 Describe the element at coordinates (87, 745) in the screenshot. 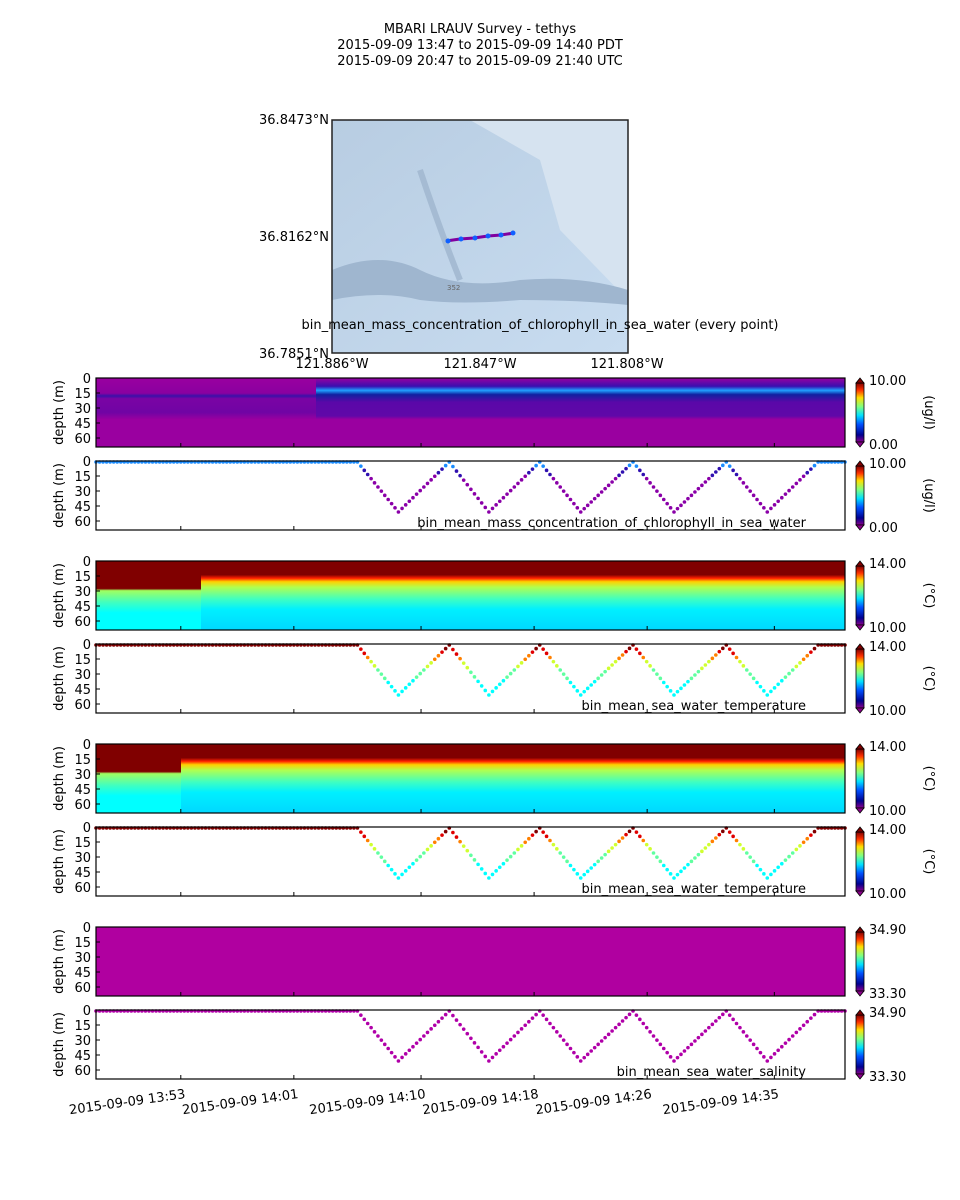

I see `y-tick-label: 0` at that location.